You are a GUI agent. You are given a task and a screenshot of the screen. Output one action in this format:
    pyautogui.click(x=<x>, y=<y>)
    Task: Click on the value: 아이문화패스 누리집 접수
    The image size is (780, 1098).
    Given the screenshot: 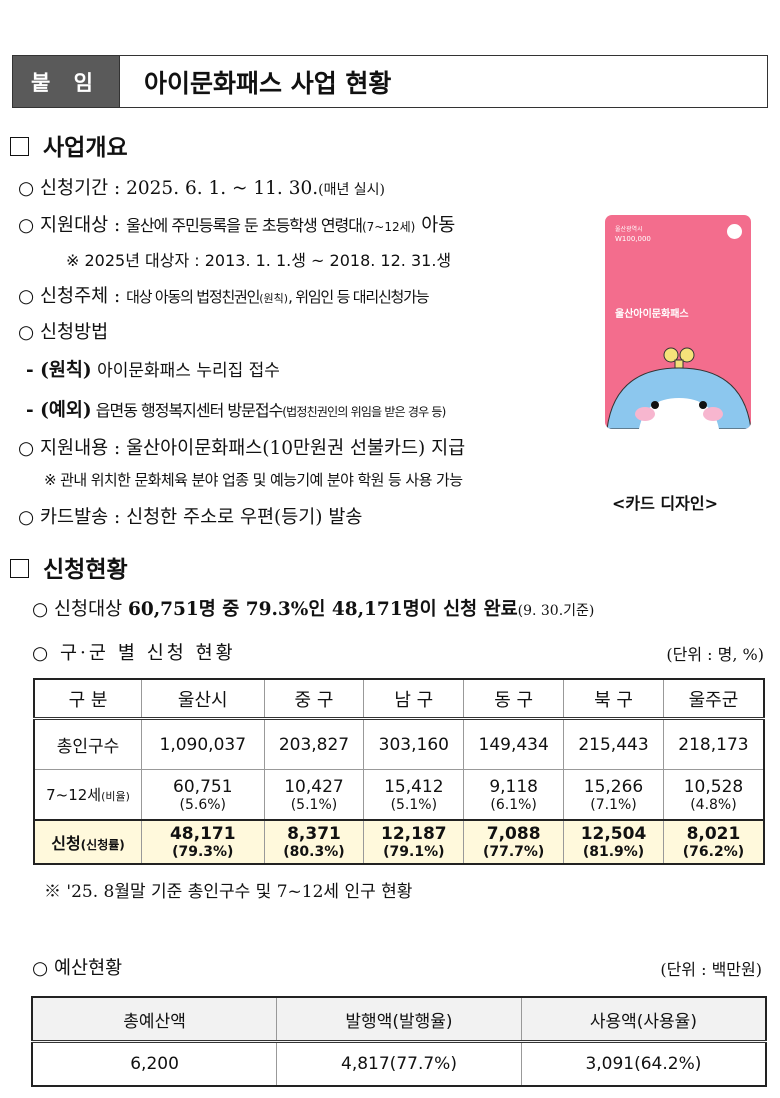 What is the action you would take?
    pyautogui.click(x=185, y=371)
    